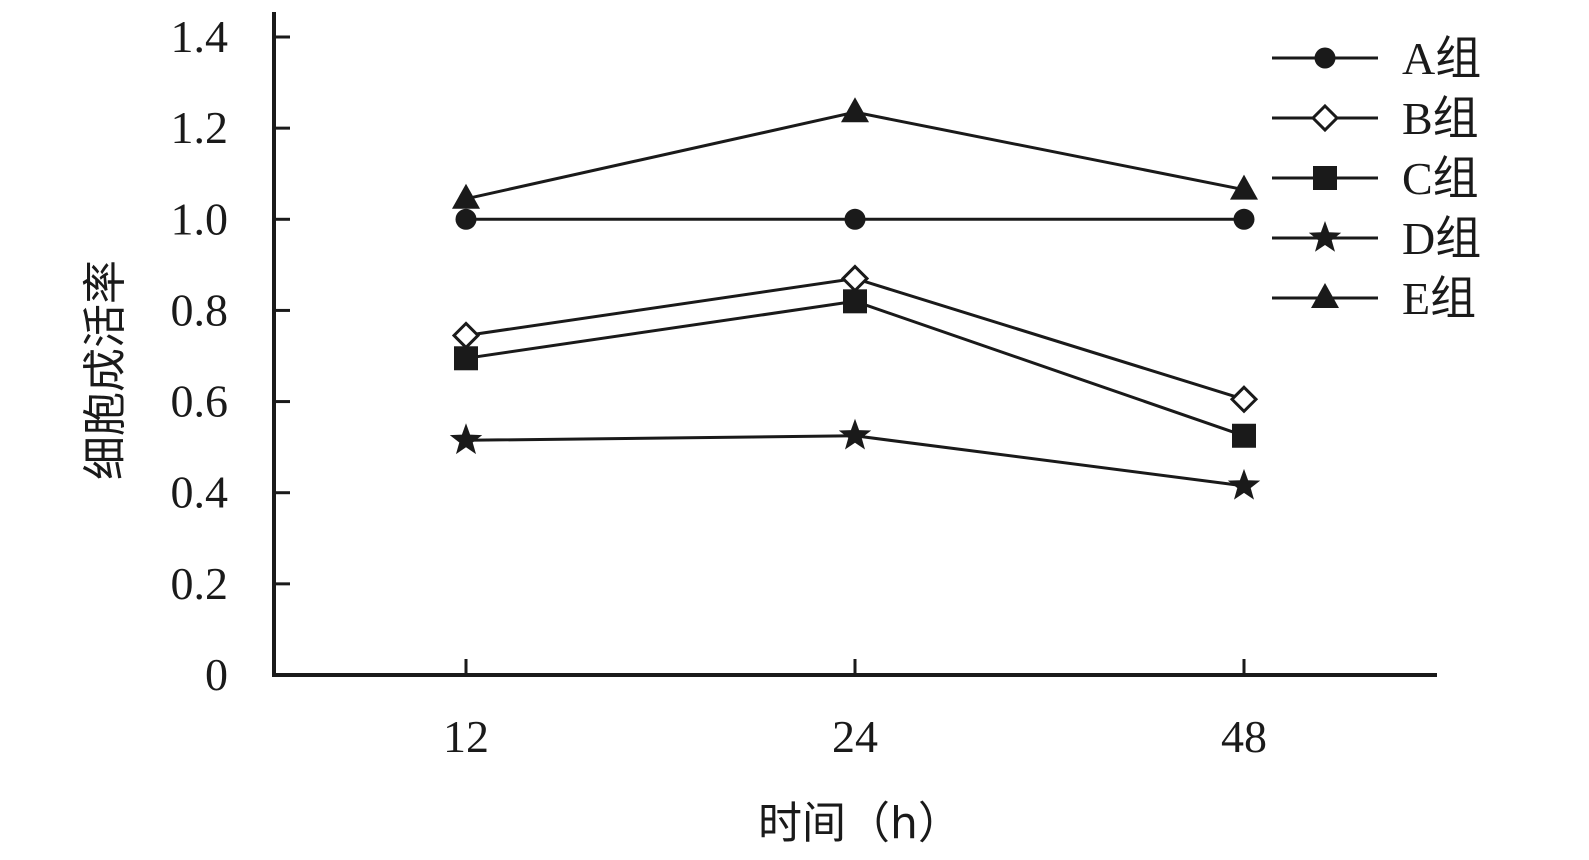 The height and width of the screenshot is (860, 1589). Describe the element at coordinates (200, 401) in the screenshot. I see `y-tick-label: 0.6` at that location.